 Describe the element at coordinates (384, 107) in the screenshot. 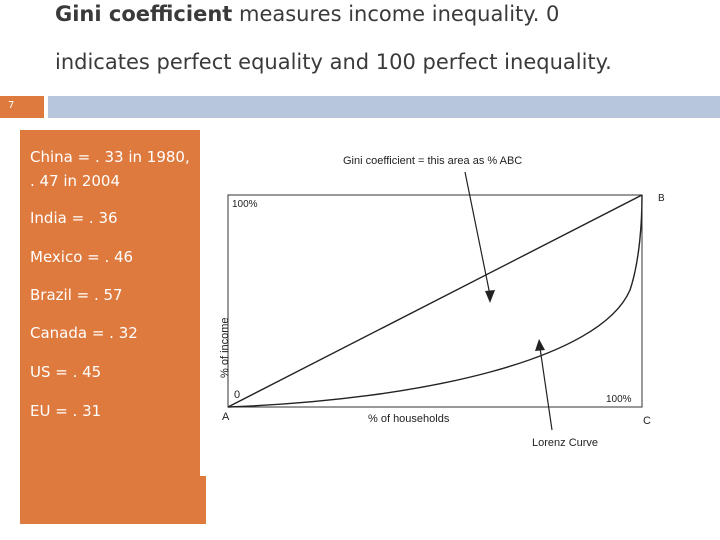

I see `header-bar` at that location.